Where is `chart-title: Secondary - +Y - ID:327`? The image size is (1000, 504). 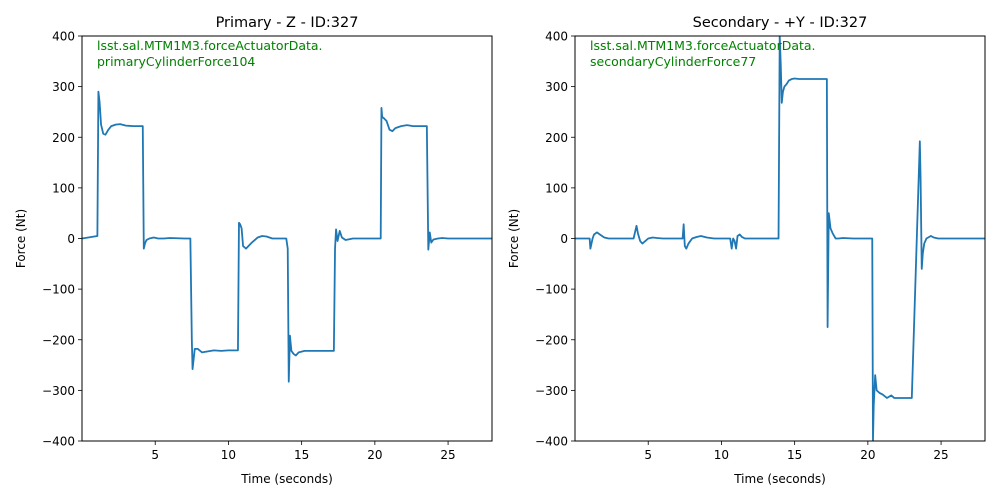
chart-title: Secondary - +Y - ID:327 is located at coordinates (780, 23).